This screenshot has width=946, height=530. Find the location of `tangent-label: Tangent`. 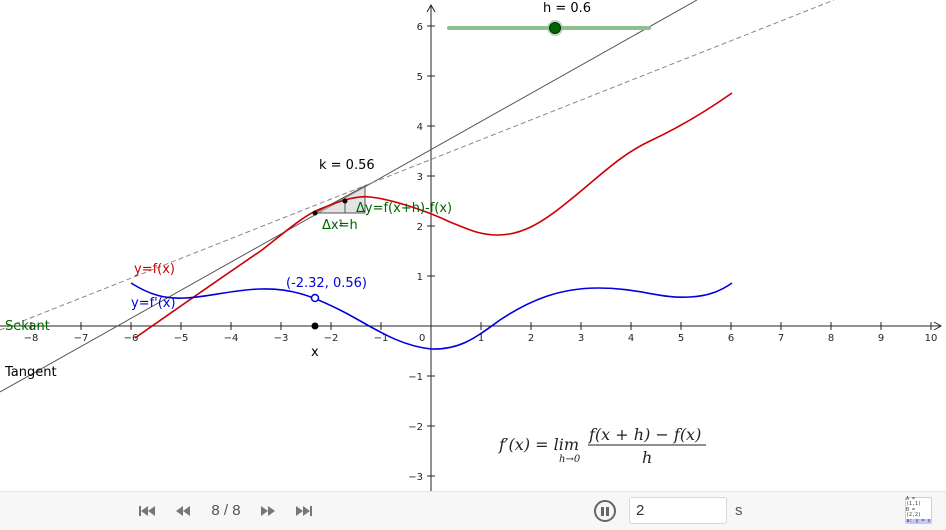

tangent-label: Tangent is located at coordinates (30, 372).